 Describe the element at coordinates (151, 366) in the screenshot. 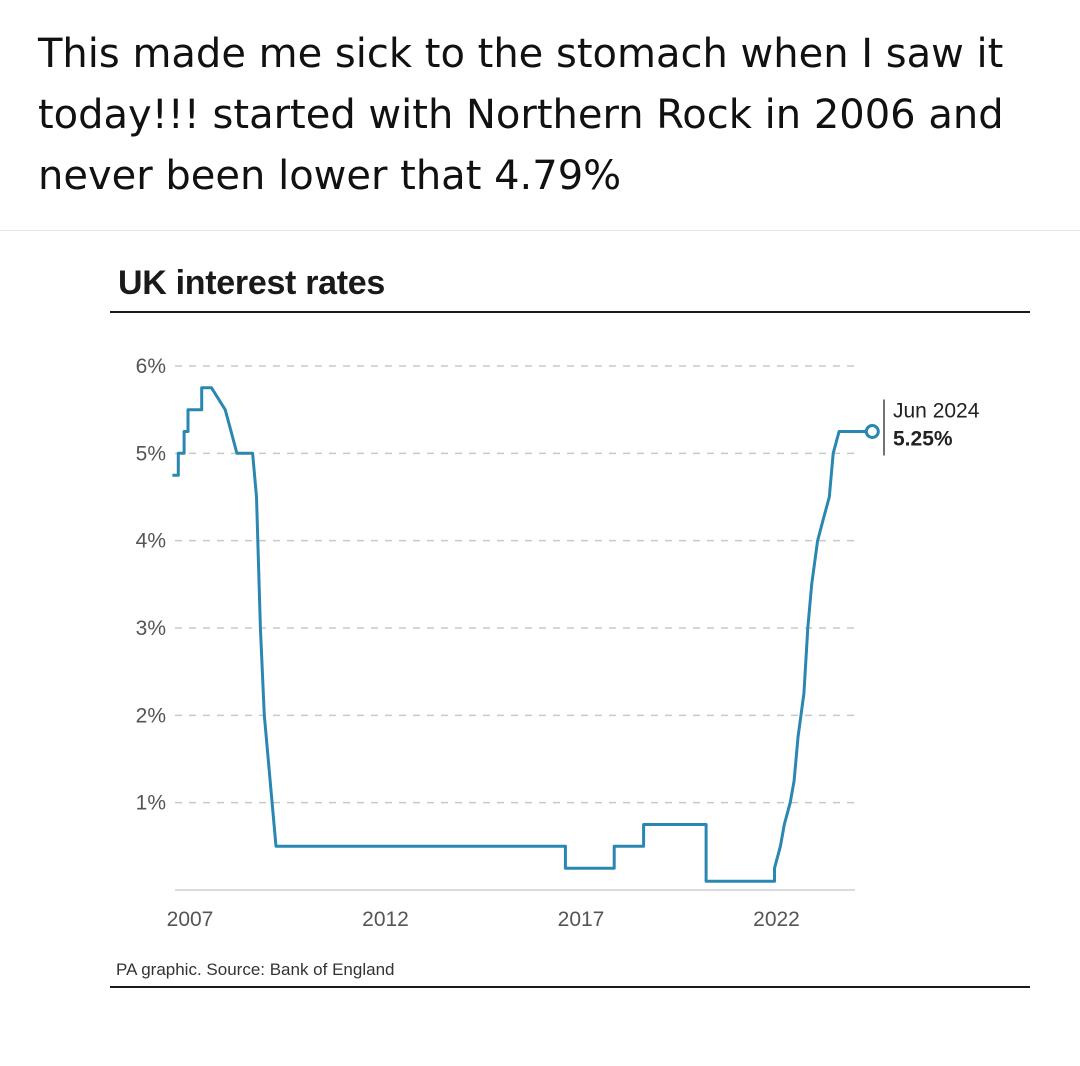

I see `y-tick-label: 6%` at that location.